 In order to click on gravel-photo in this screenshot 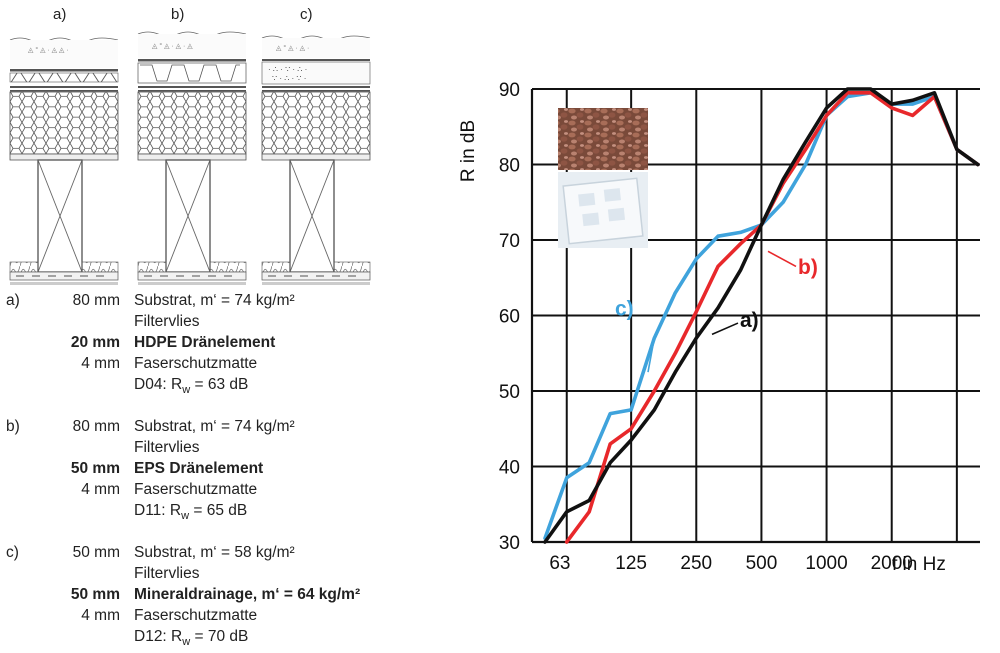, I will do `click(603, 139)`.